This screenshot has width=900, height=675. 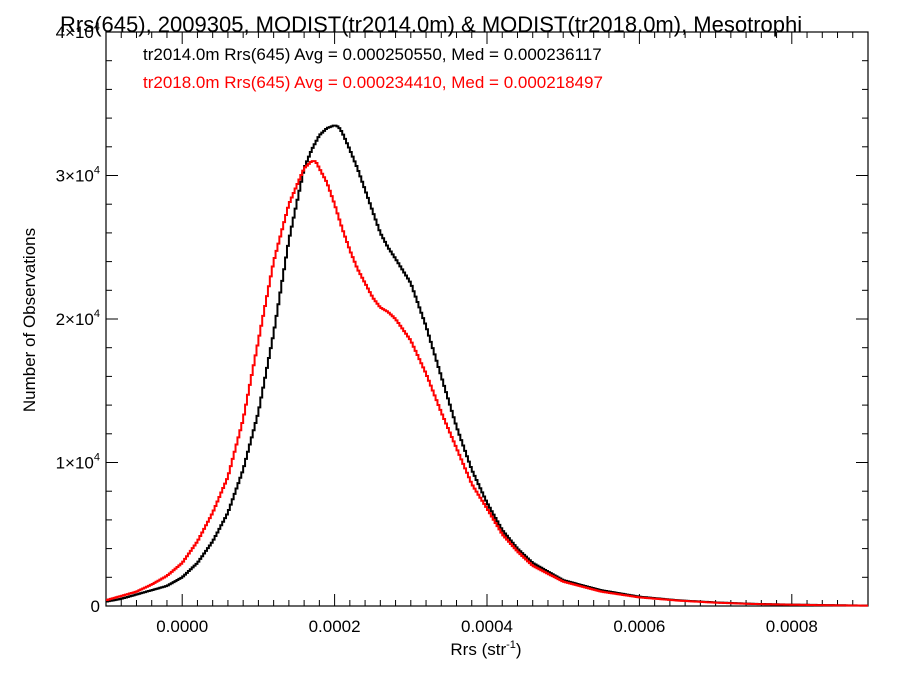 I want to click on y-tick-label: 2×10⁴, so click(x=78, y=318).